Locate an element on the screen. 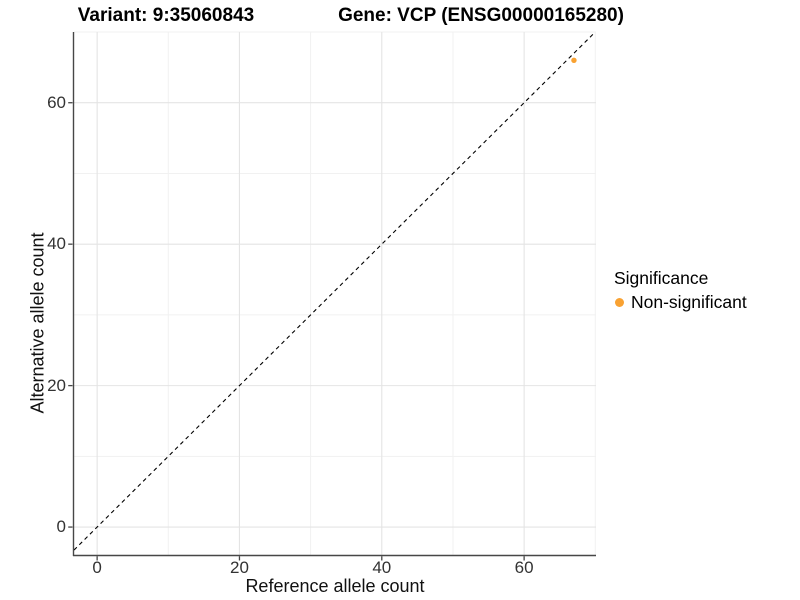 The width and height of the screenshot is (800, 600). legend: Significance Non-significant is located at coordinates (680, 289).